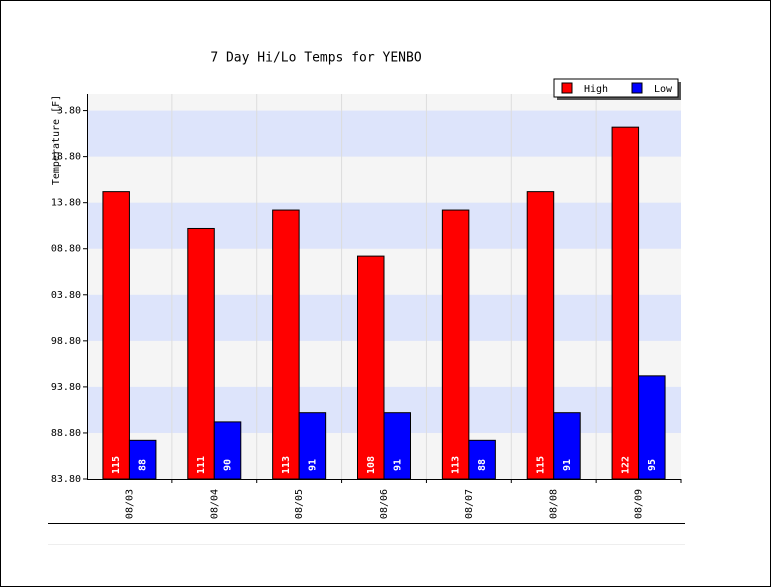  What do you see at coordinates (201, 465) in the screenshot?
I see `value-label: 111` at bounding box center [201, 465].